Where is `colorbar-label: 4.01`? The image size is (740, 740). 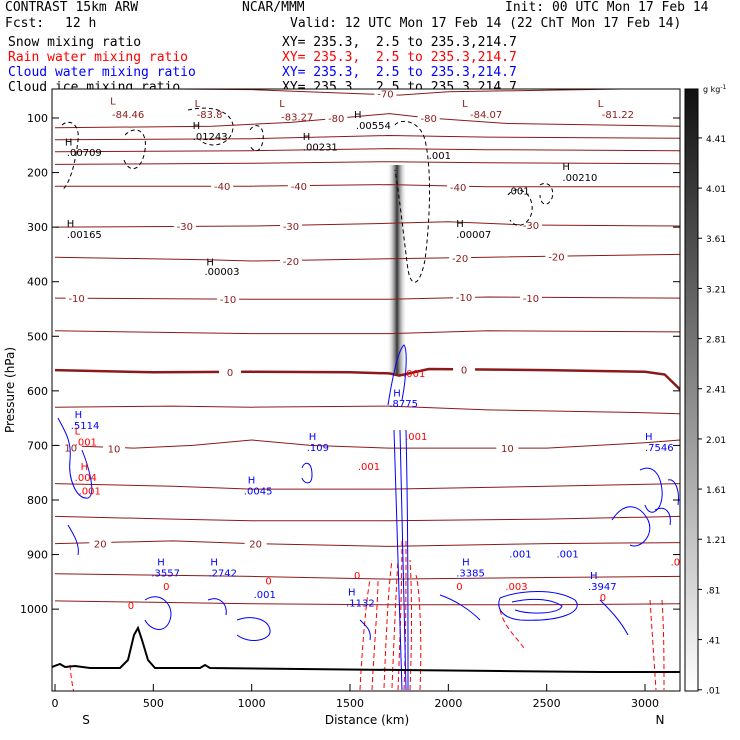 colorbar-label: 4.01 is located at coordinates (716, 190).